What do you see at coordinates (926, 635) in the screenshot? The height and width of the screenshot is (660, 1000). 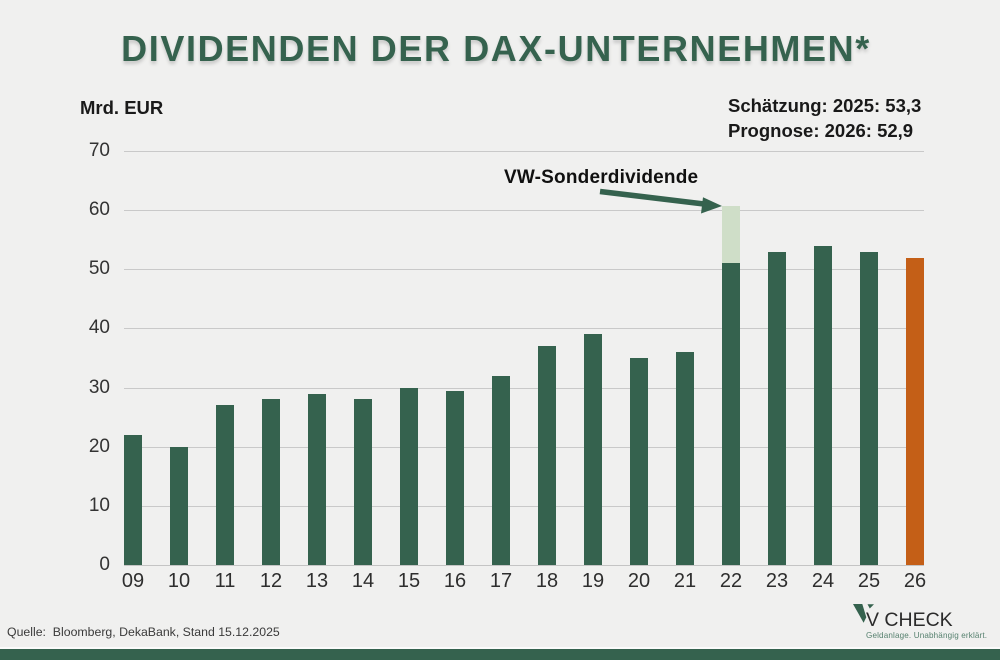 I see `svg-text:Geldanlage. Unabhängig erklärt: Geldanlage. Unabhängig erklärt.` at bounding box center [926, 635].